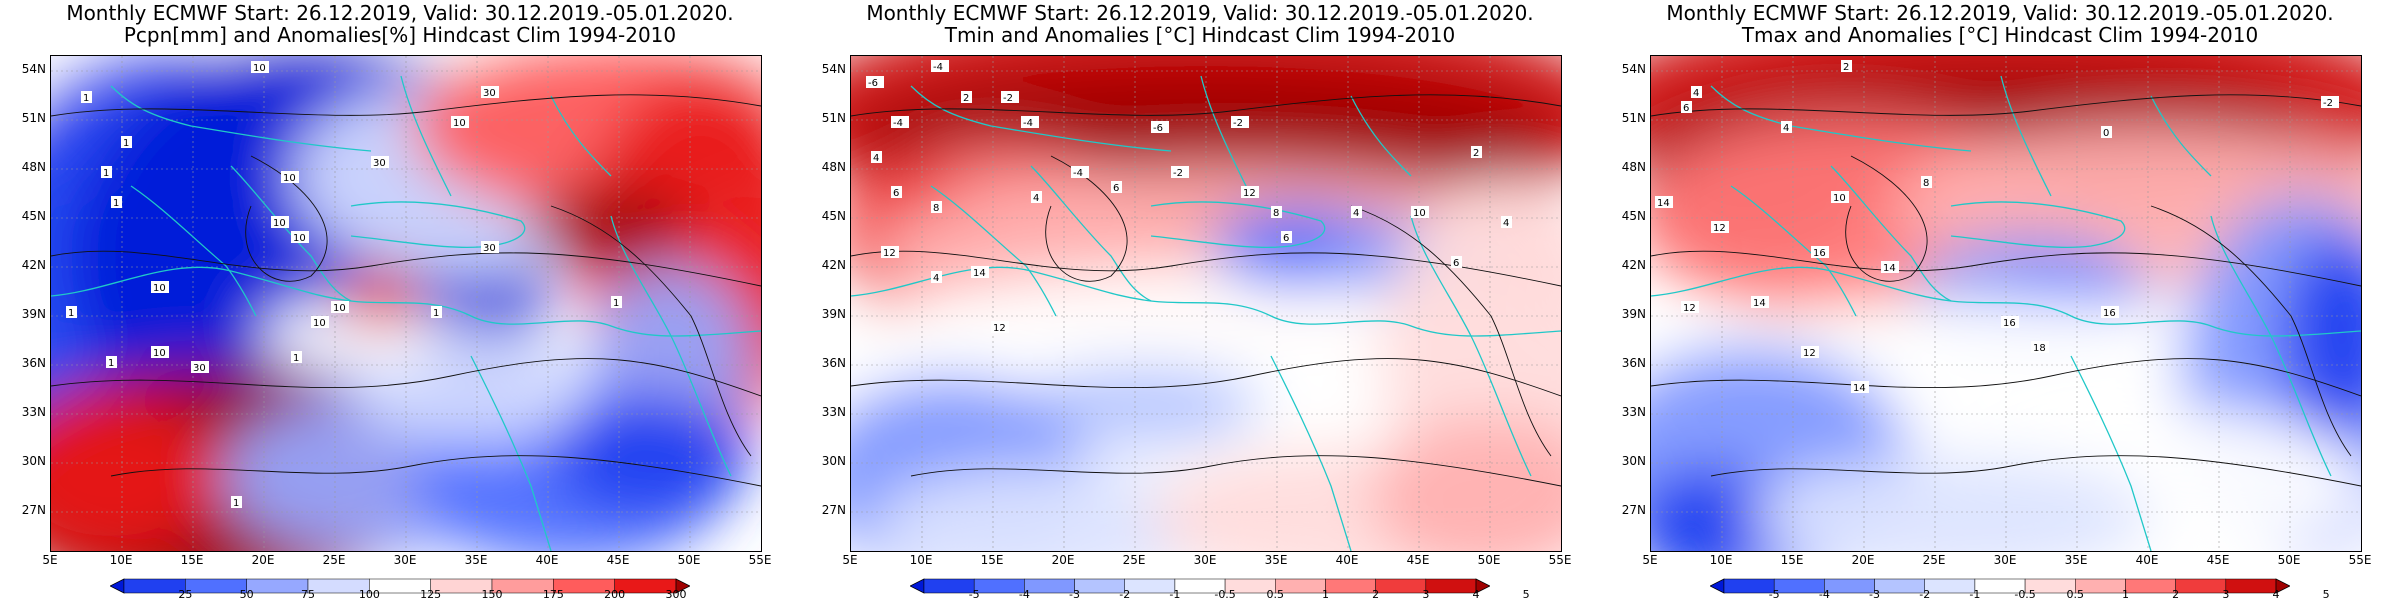  I want to click on anomaly-region, so click(381, 296).